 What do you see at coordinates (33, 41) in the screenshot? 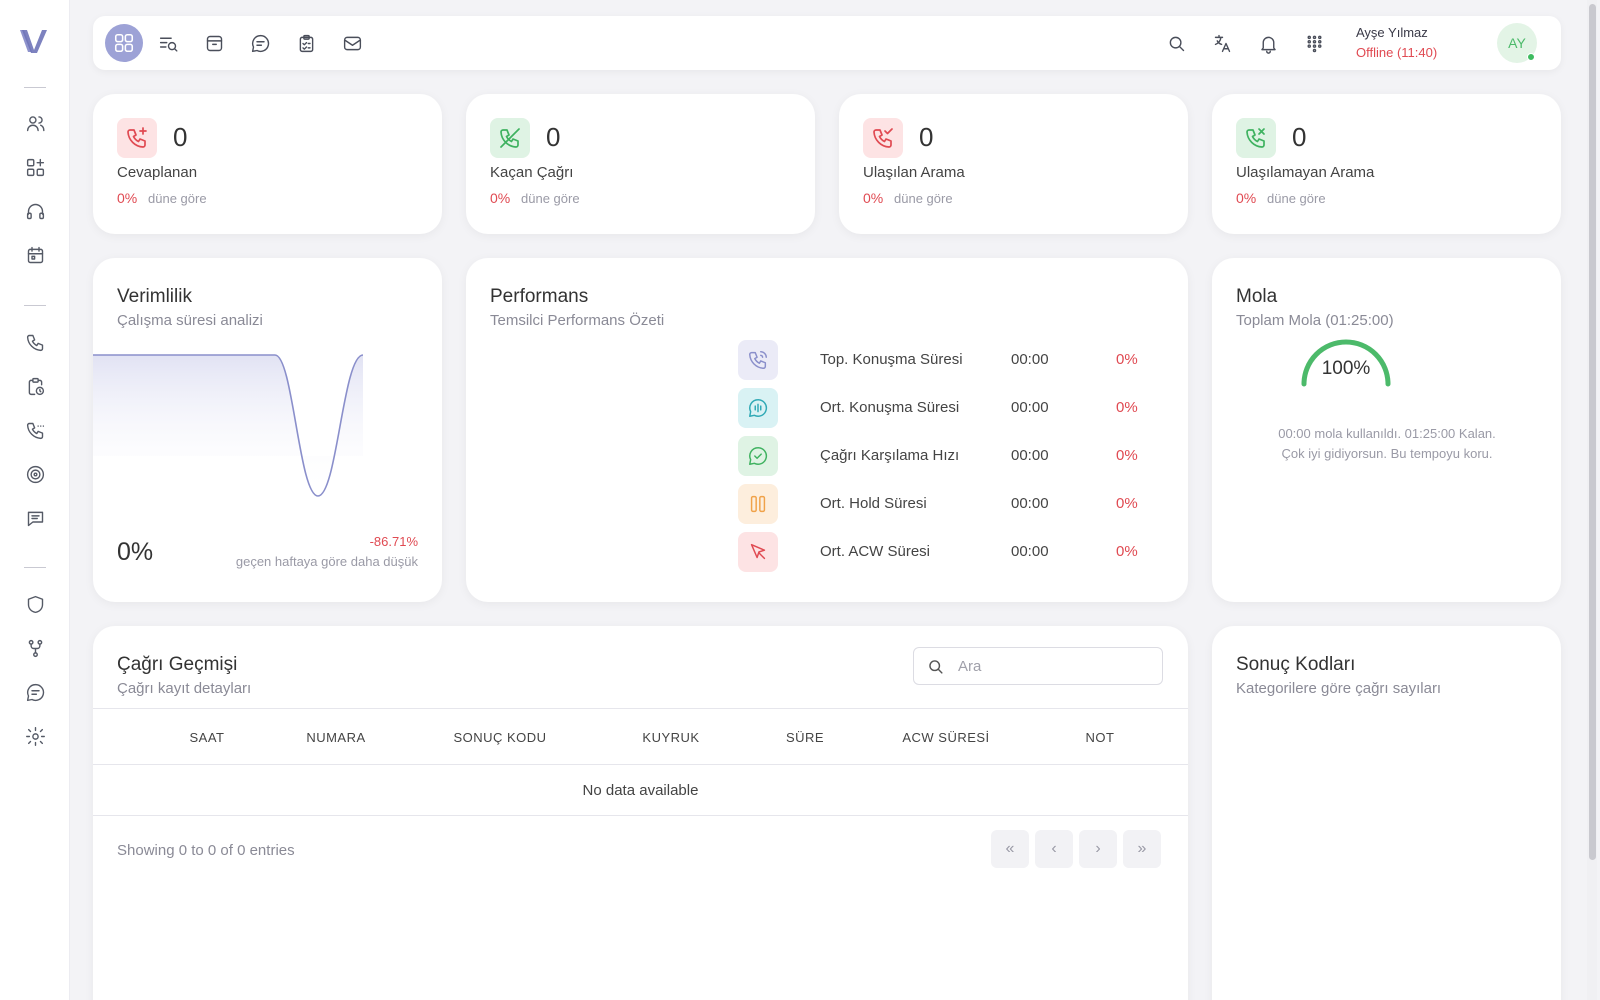
I see `app-logo` at bounding box center [33, 41].